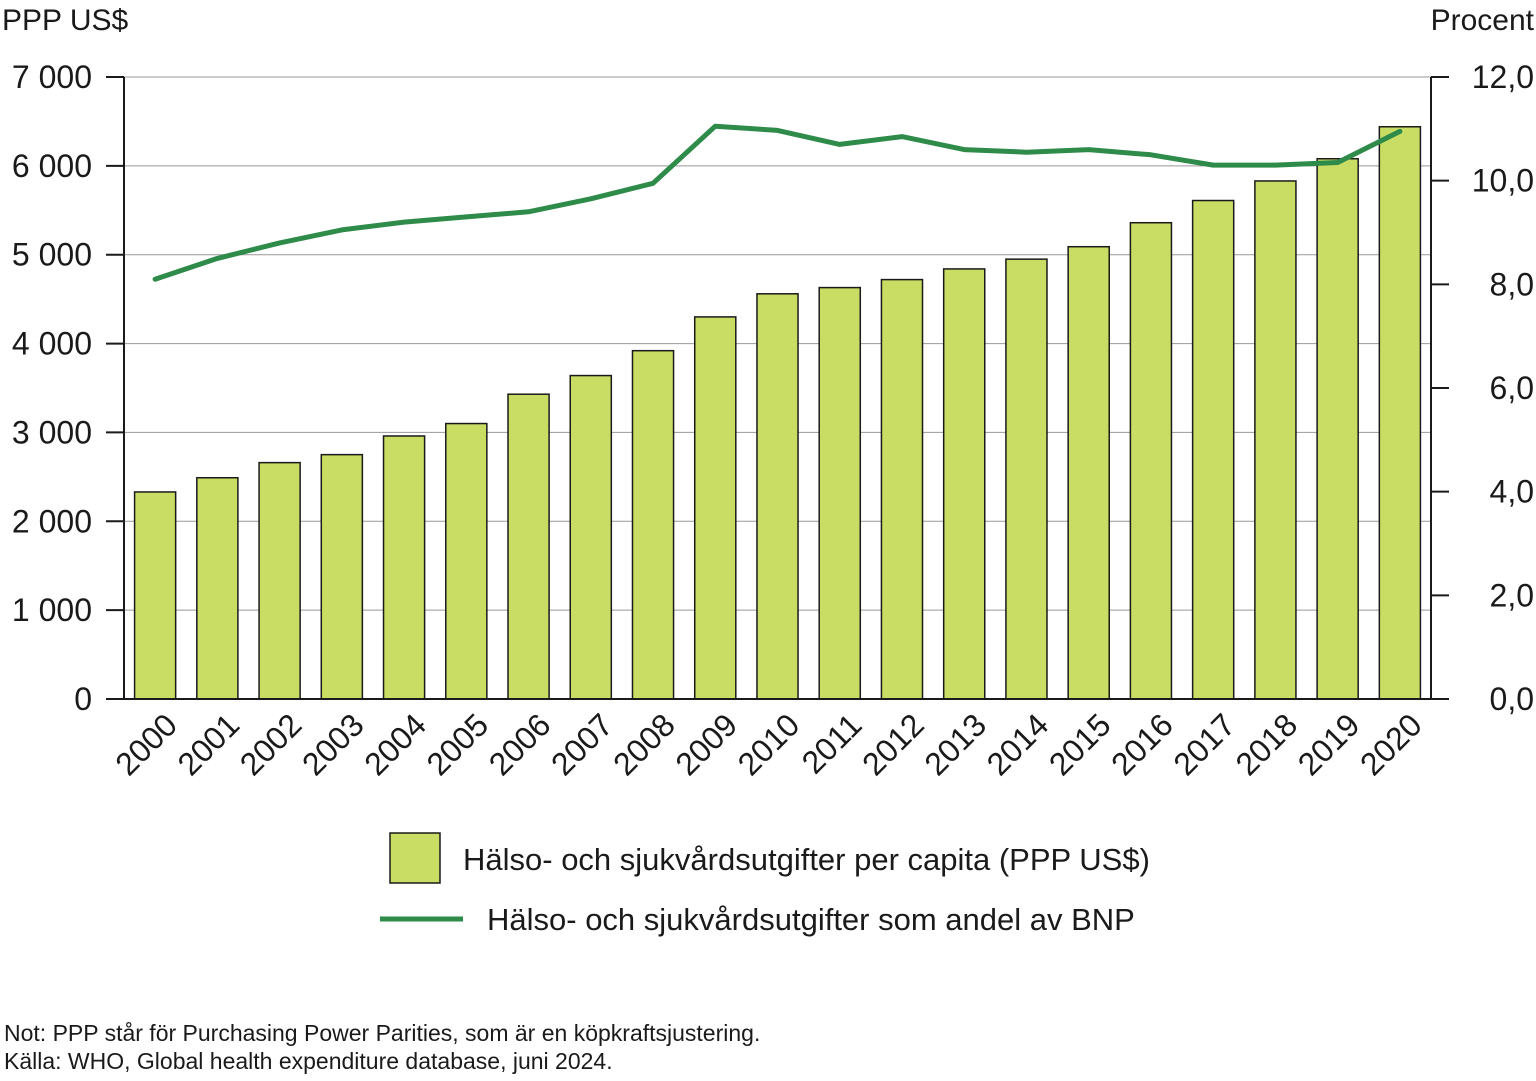  Describe the element at coordinates (209, 744) in the screenshot. I see `x-tick-label: 2001` at that location.